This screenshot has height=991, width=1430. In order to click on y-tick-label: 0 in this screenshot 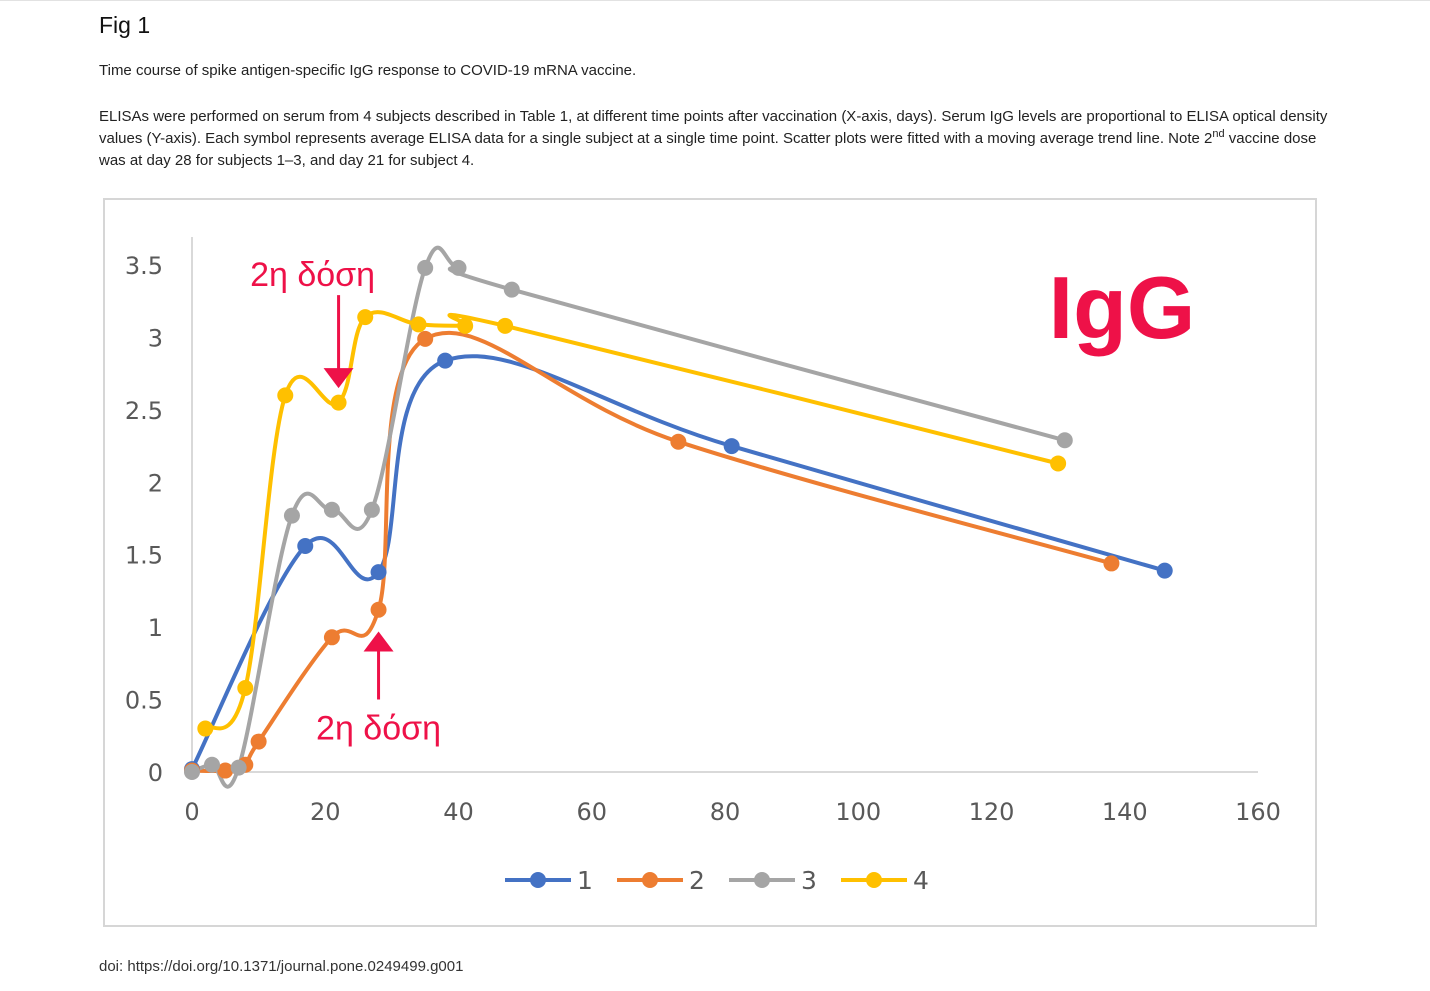, I will do `click(155, 773)`.